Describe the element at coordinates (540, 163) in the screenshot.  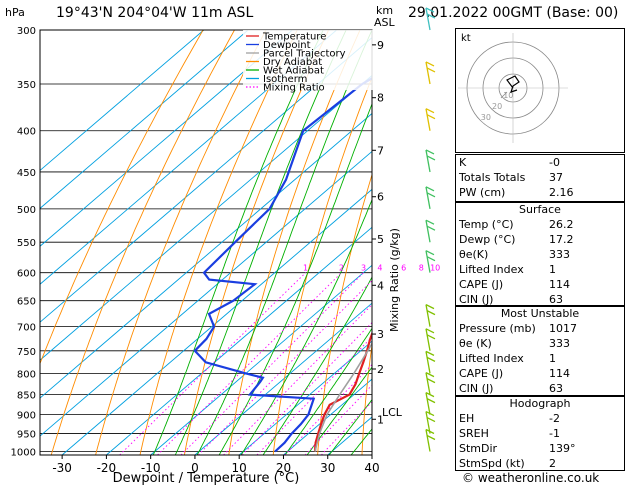
I see `panel-row: K -0` at that location.